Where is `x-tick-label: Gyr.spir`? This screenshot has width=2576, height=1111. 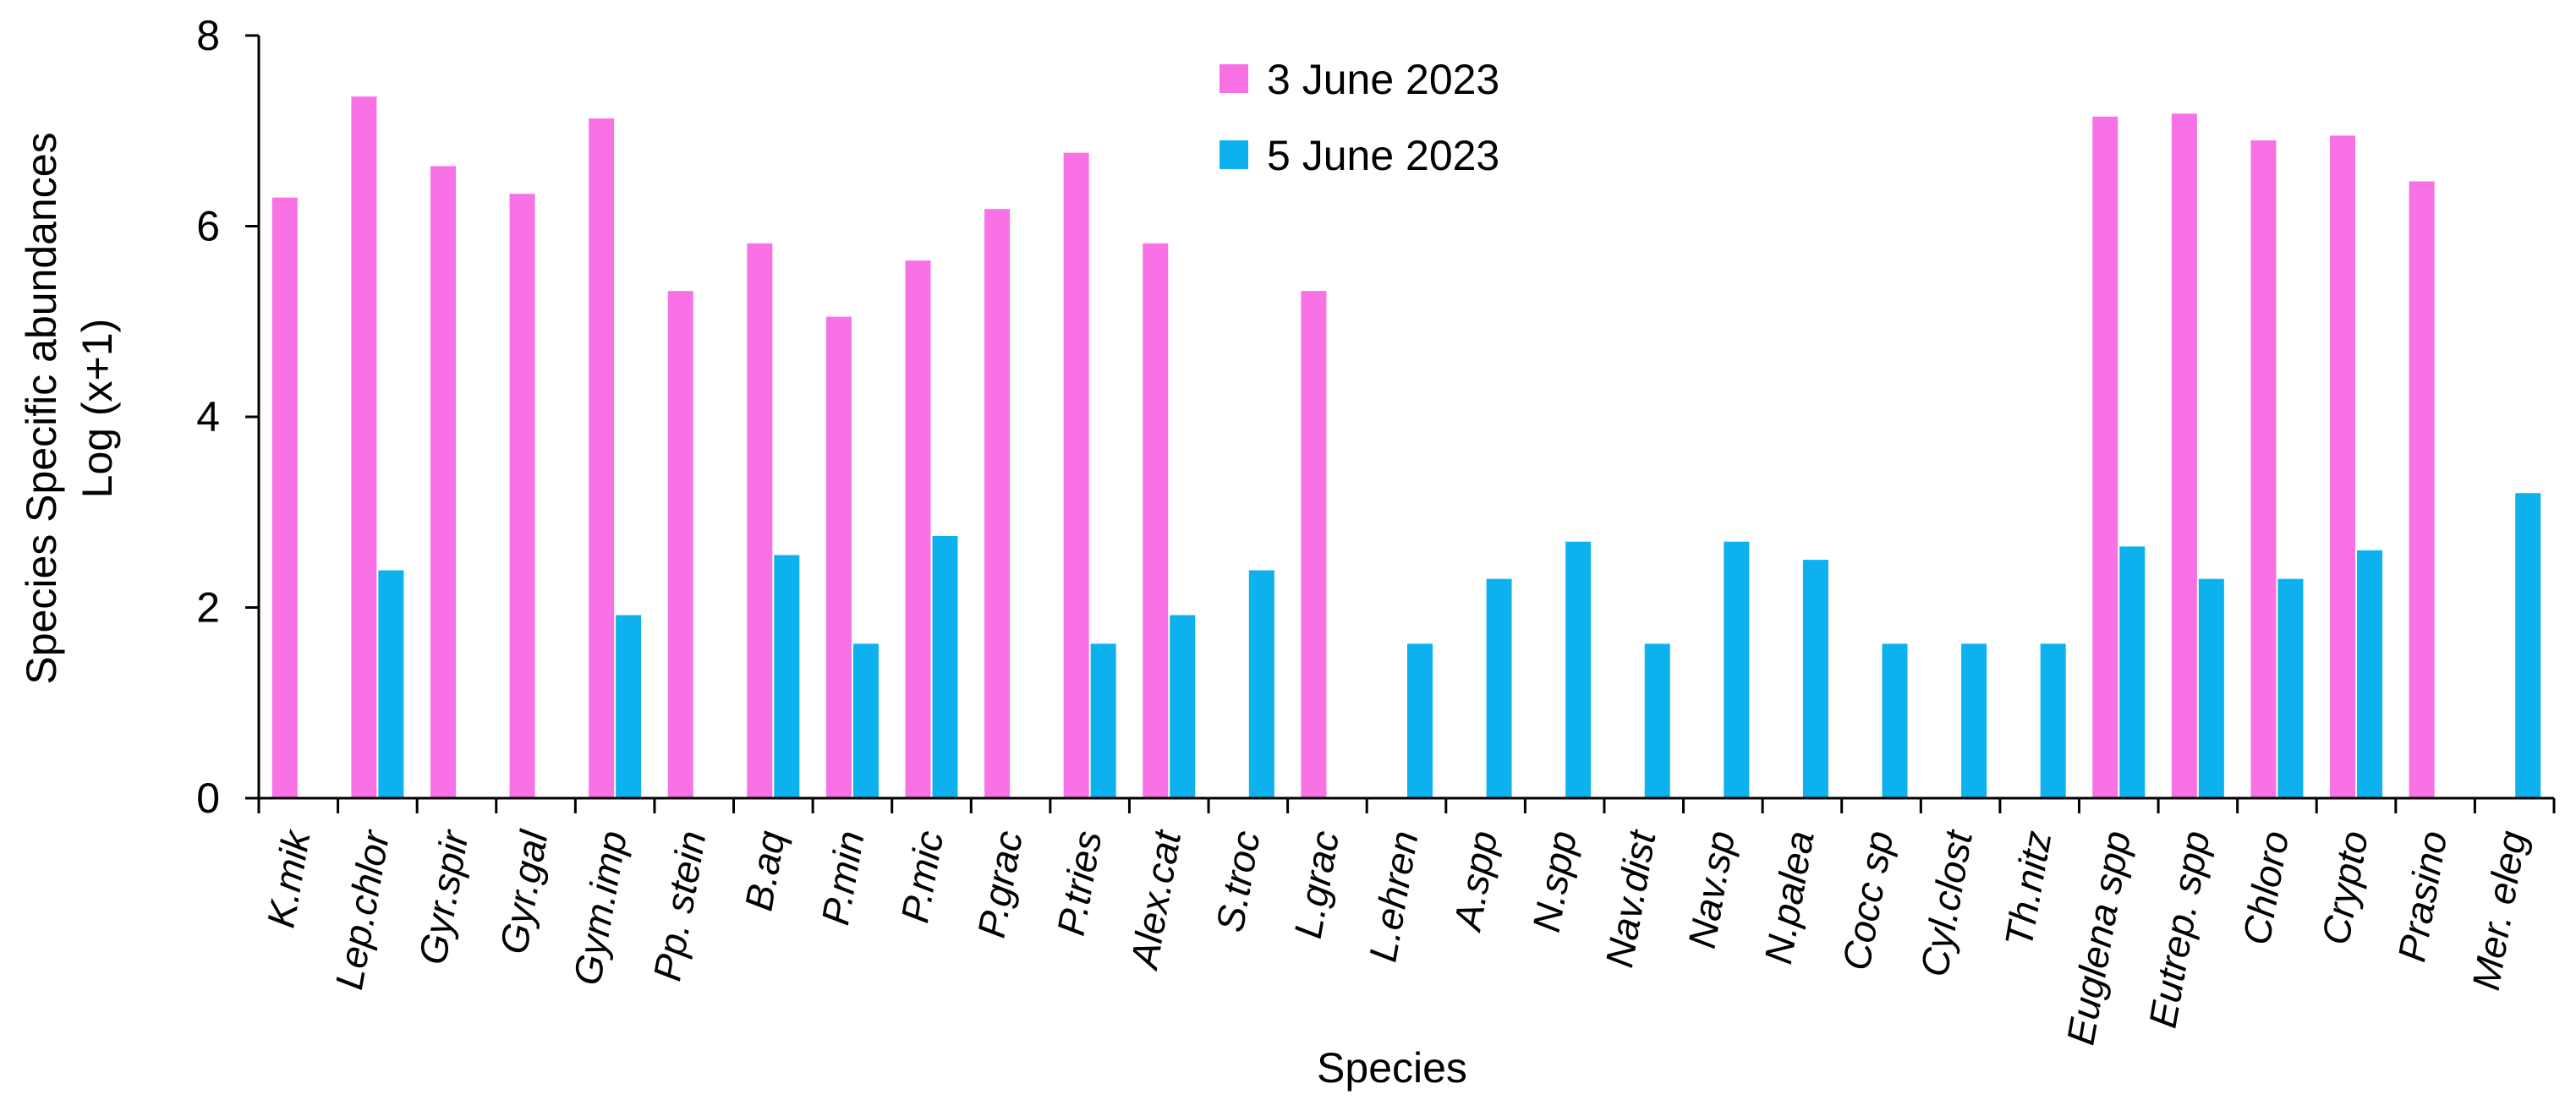
x-tick-label: Gyr.spir is located at coordinates (443, 897).